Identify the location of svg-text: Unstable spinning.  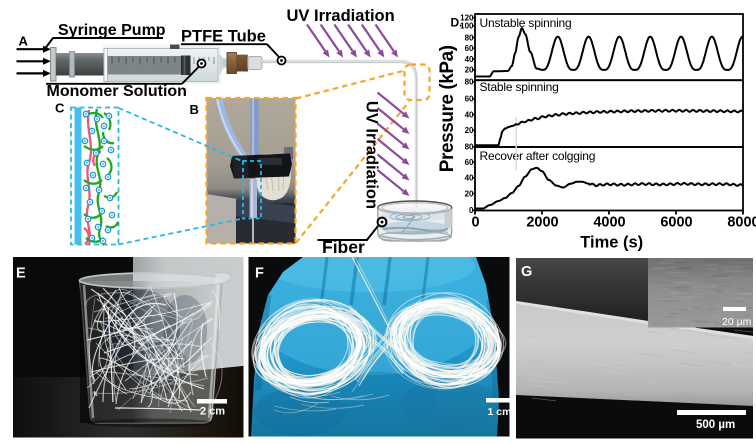
(526, 23).